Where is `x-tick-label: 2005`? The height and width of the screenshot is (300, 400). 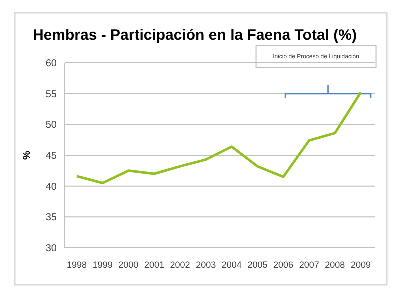
x-tick-label: 2005 is located at coordinates (258, 265).